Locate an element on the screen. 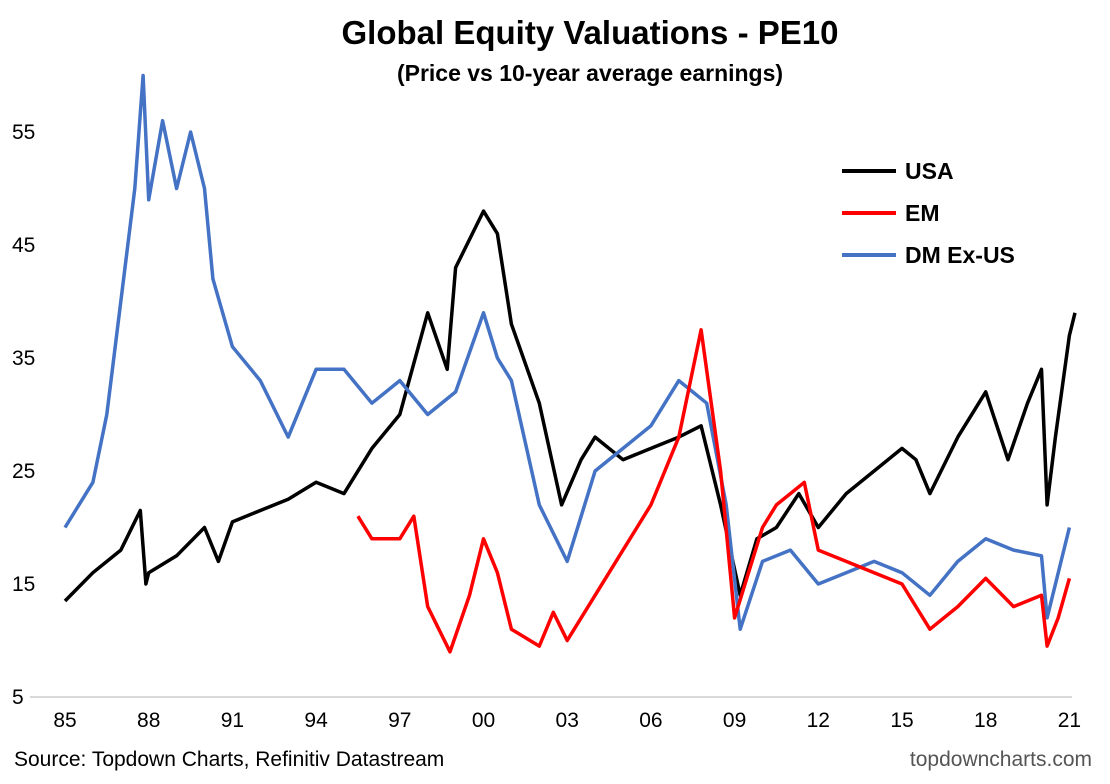  legend-label: USA is located at coordinates (929, 171).